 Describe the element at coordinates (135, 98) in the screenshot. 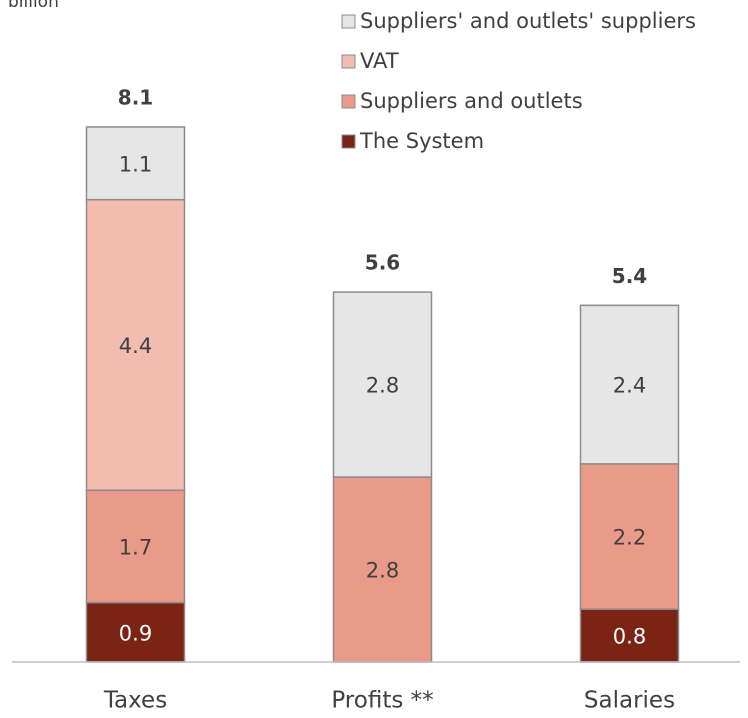

I see `total-label: 8.1` at that location.